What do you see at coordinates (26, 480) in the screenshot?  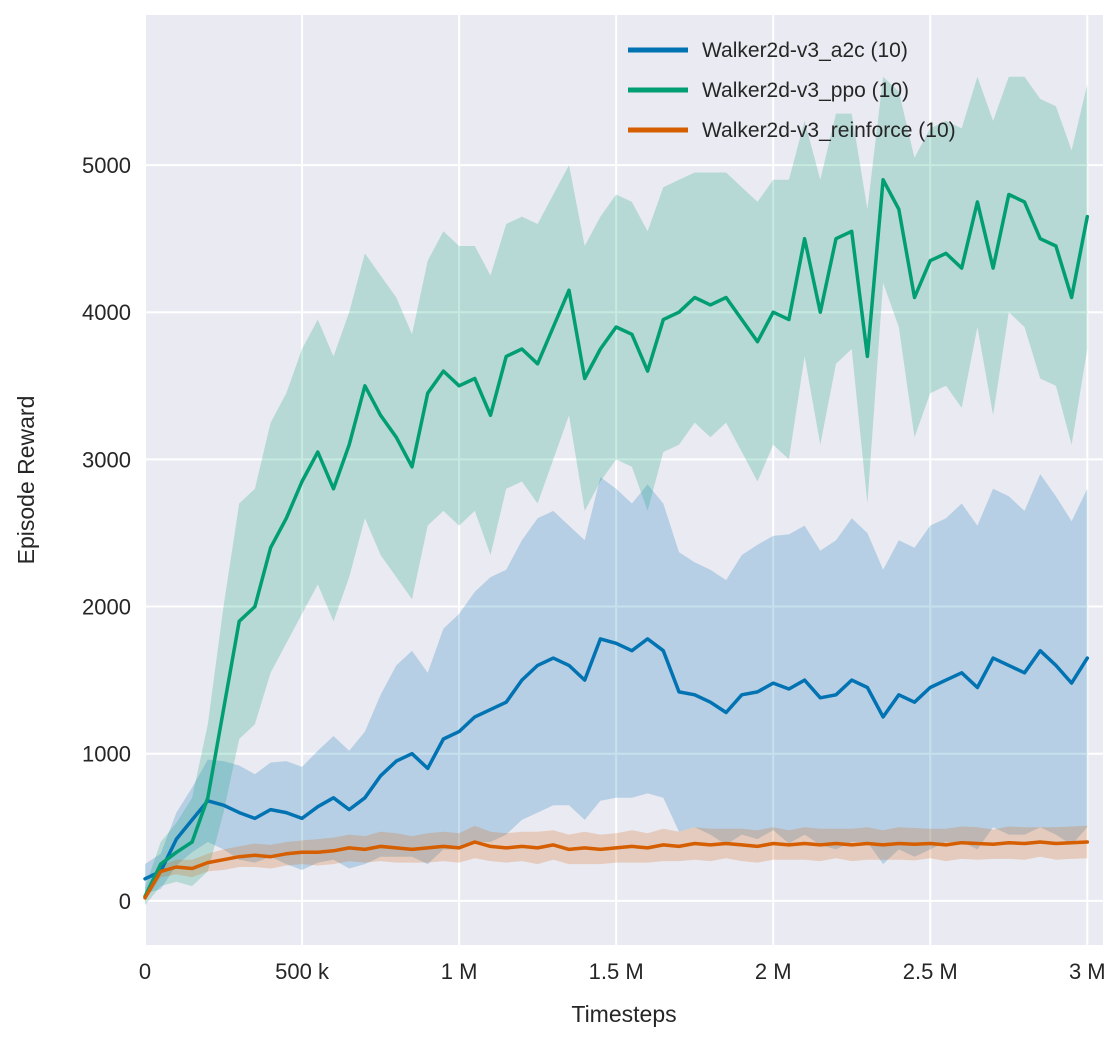 I see `y-axis-label: Episode Reward` at bounding box center [26, 480].